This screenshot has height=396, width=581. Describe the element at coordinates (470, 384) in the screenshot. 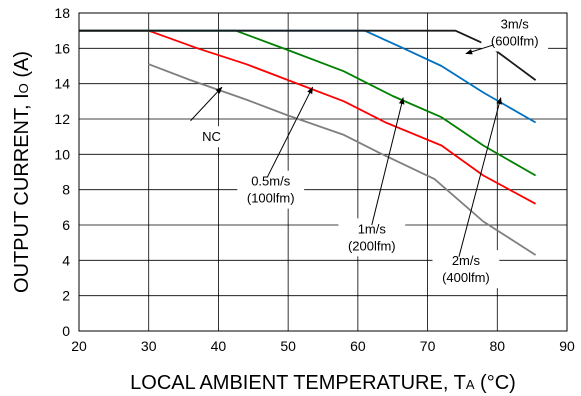

I see `x-axis-label-subscript: A` at that location.